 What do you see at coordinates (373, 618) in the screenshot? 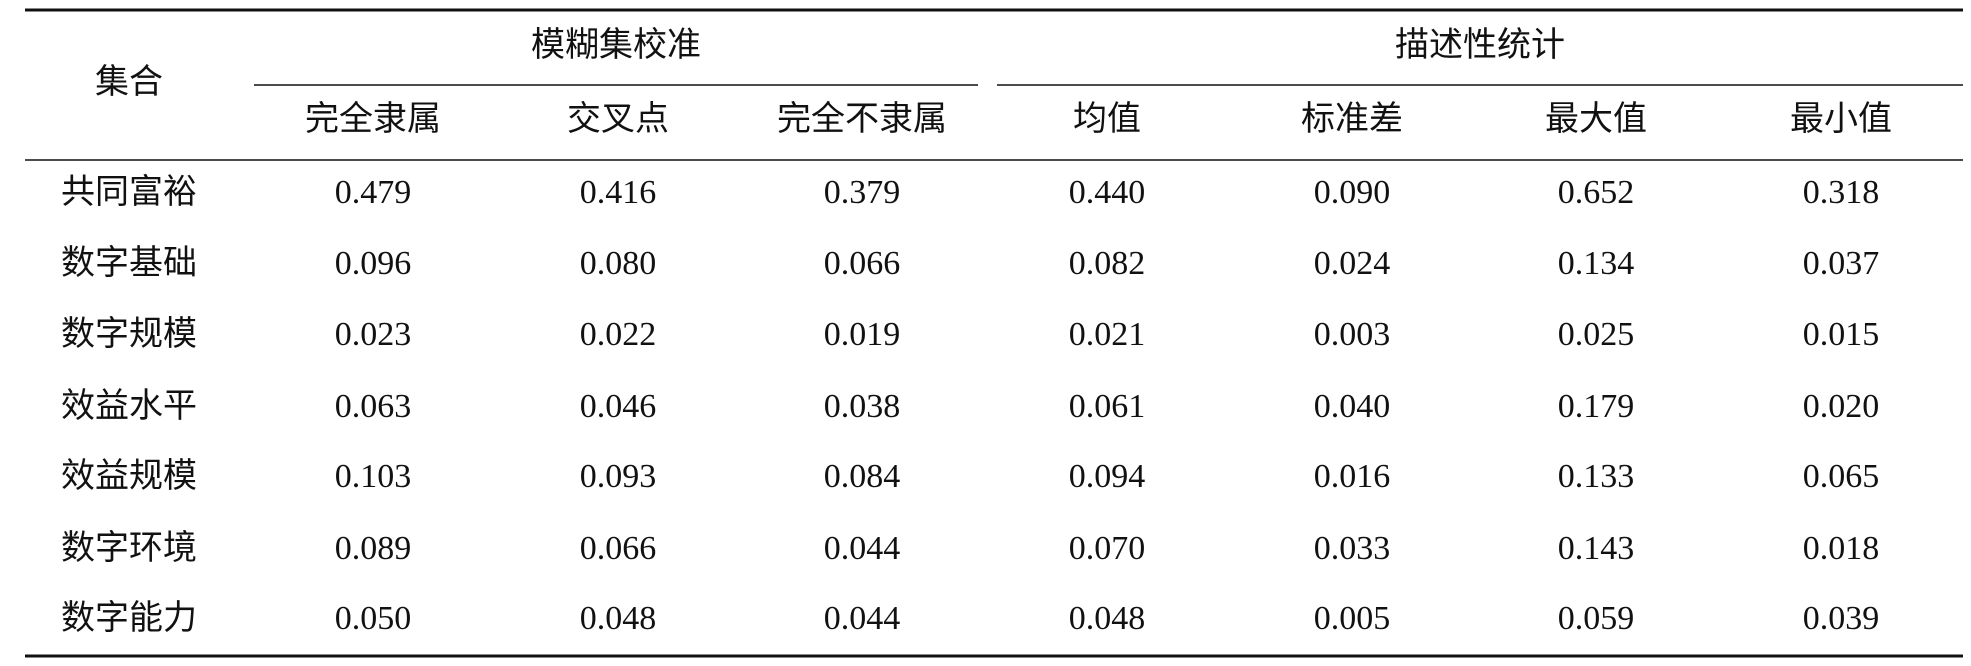
I see `cell: 0.050` at bounding box center [373, 618].